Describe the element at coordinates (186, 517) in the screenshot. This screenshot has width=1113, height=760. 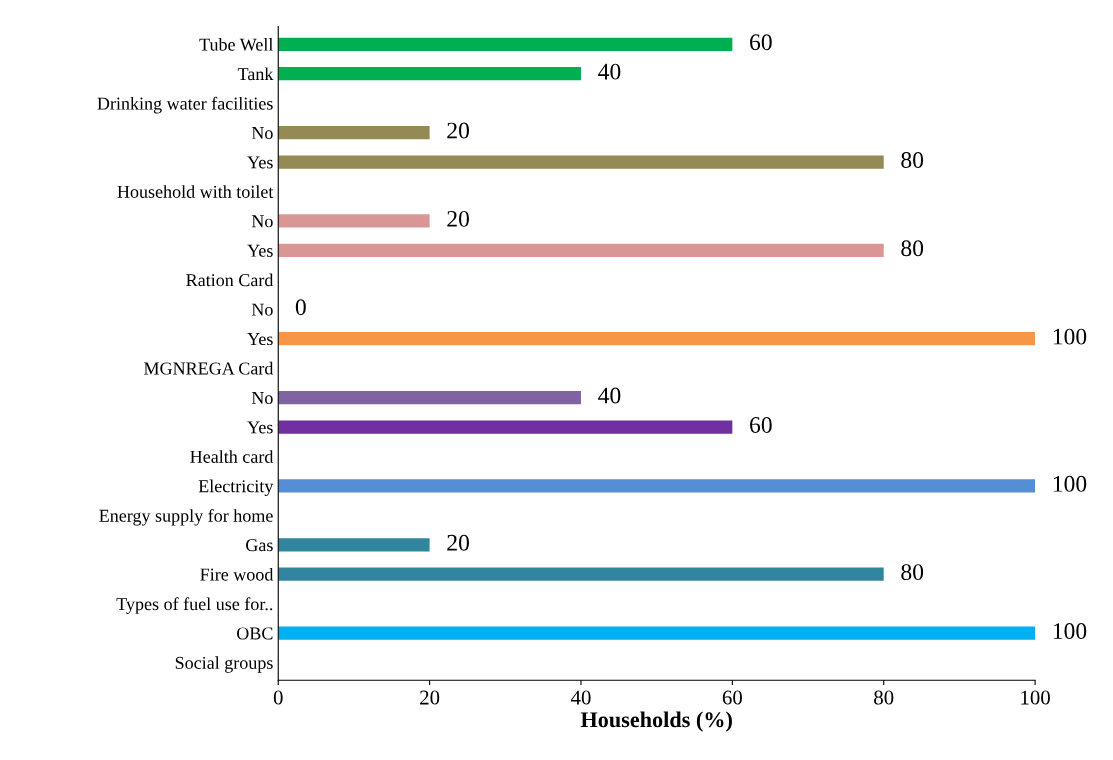
I see `y-tick-label: Energy supply for home` at that location.